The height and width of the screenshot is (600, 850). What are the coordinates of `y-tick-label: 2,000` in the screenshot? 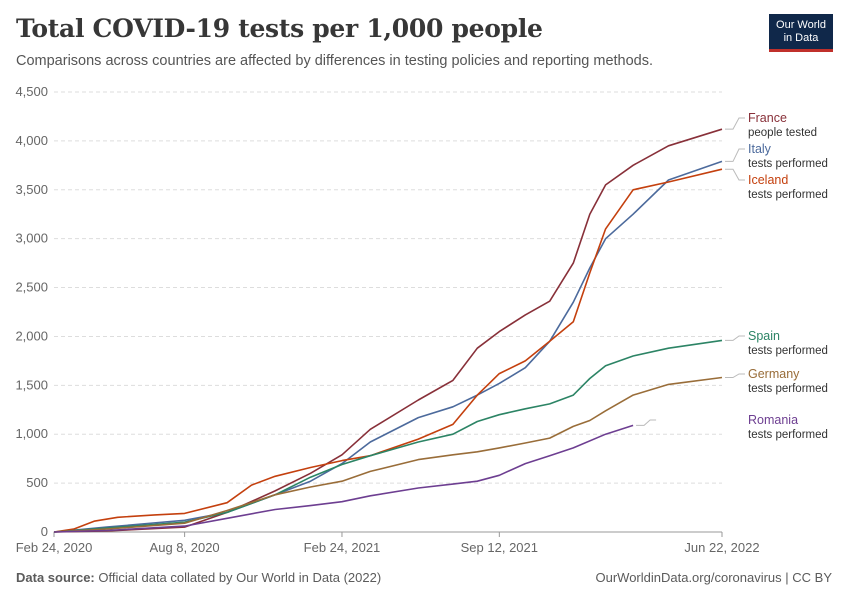 It's located at (31, 335).